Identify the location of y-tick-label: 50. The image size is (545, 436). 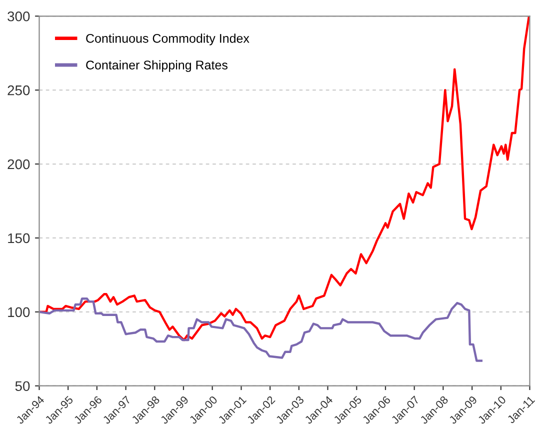
(22, 386).